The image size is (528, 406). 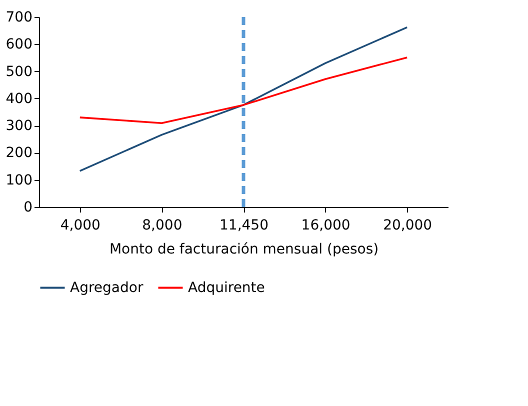 What do you see at coordinates (244, 226) in the screenshot?
I see `x-tick-label: 11,450` at bounding box center [244, 226].